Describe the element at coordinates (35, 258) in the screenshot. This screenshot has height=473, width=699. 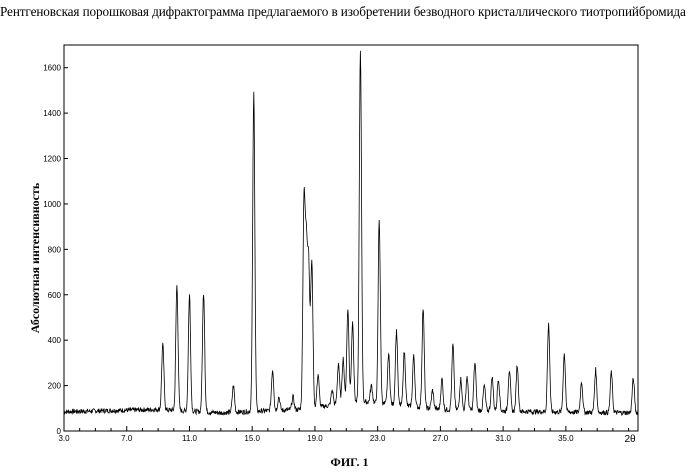
I see `y-axis-label: Абсолютная интенсивность` at that location.